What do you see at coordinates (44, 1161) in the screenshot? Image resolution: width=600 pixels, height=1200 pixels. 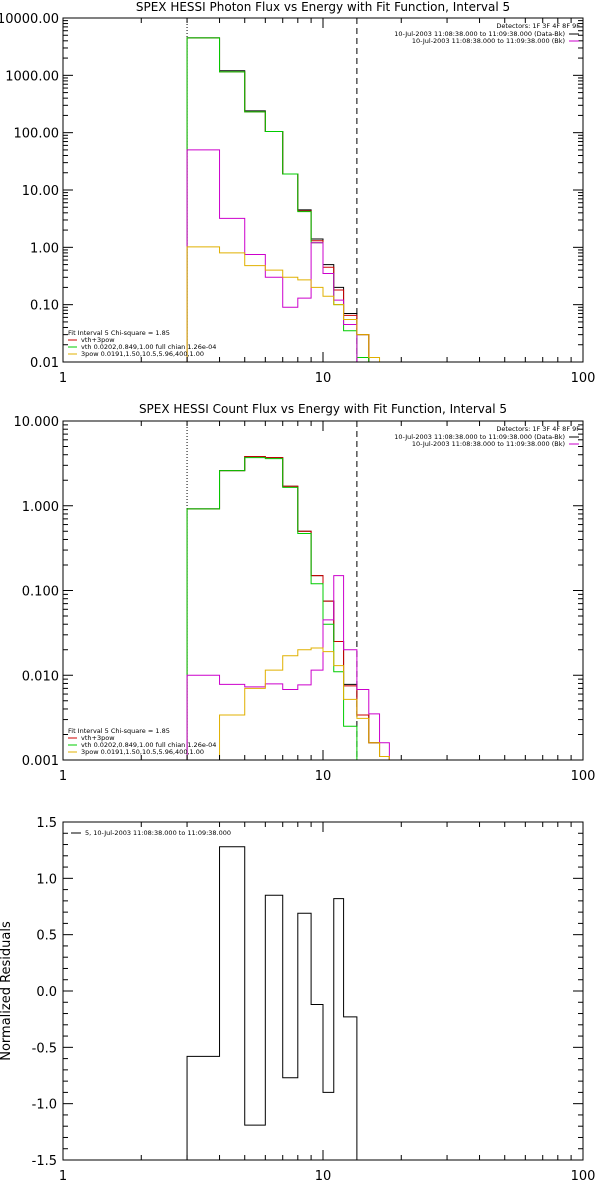 I see `y-tick-label: -1.5` at bounding box center [44, 1161].